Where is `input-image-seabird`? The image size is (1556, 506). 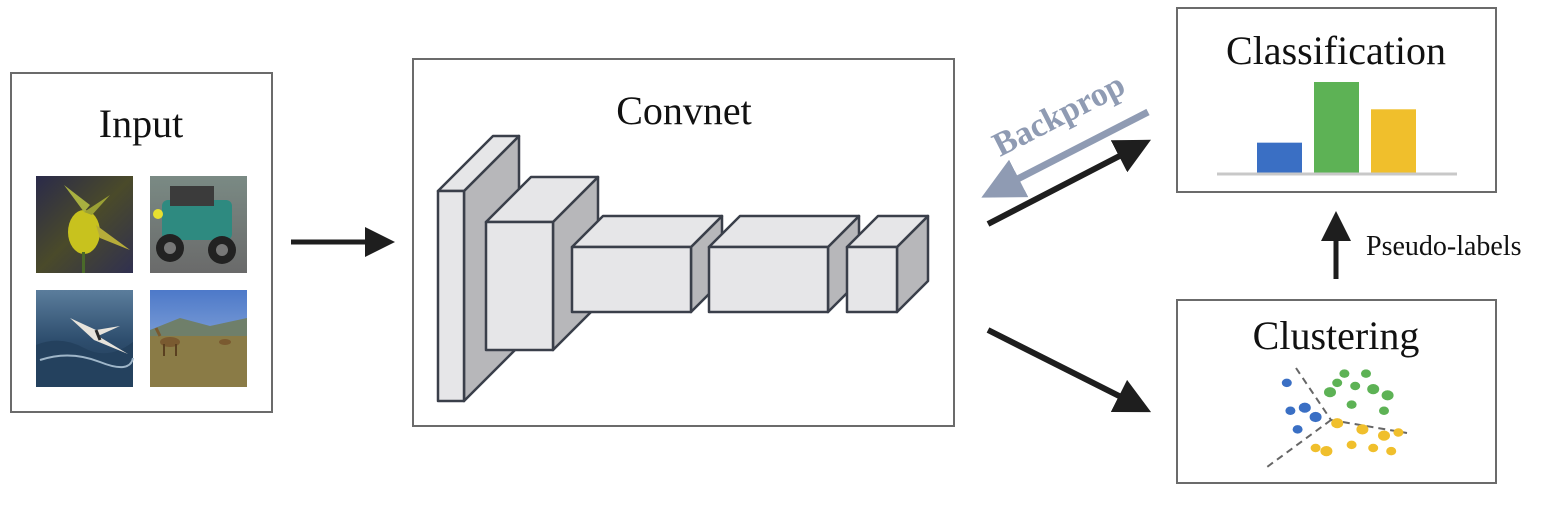
input-image-seabird is located at coordinates (85, 338).